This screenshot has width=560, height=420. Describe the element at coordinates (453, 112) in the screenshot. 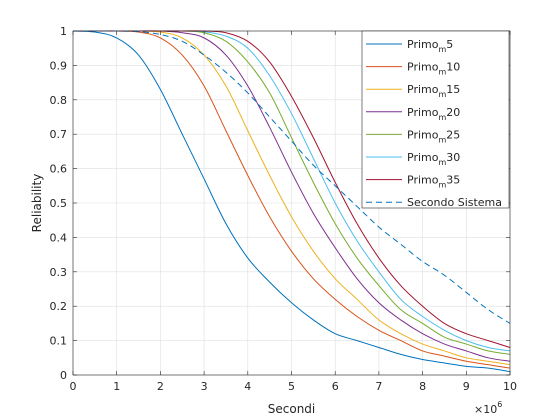

I see `legend-suffix: 20` at that location.